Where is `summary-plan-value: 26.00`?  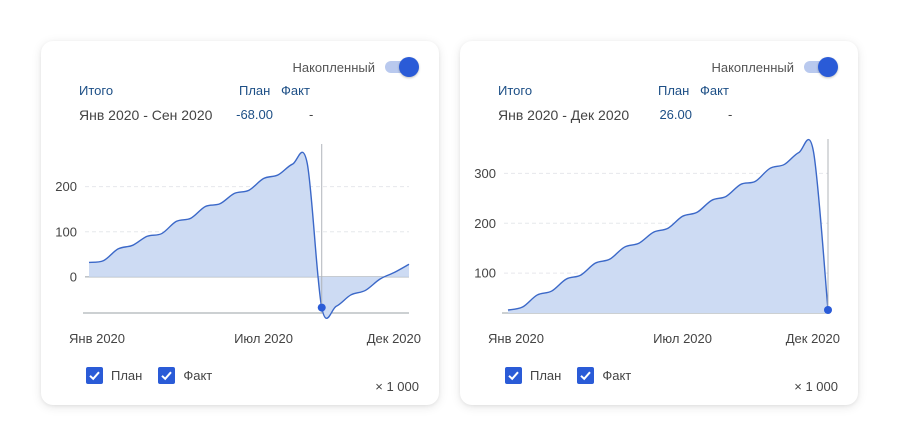
summary-plan-value: 26.00 is located at coordinates (675, 114).